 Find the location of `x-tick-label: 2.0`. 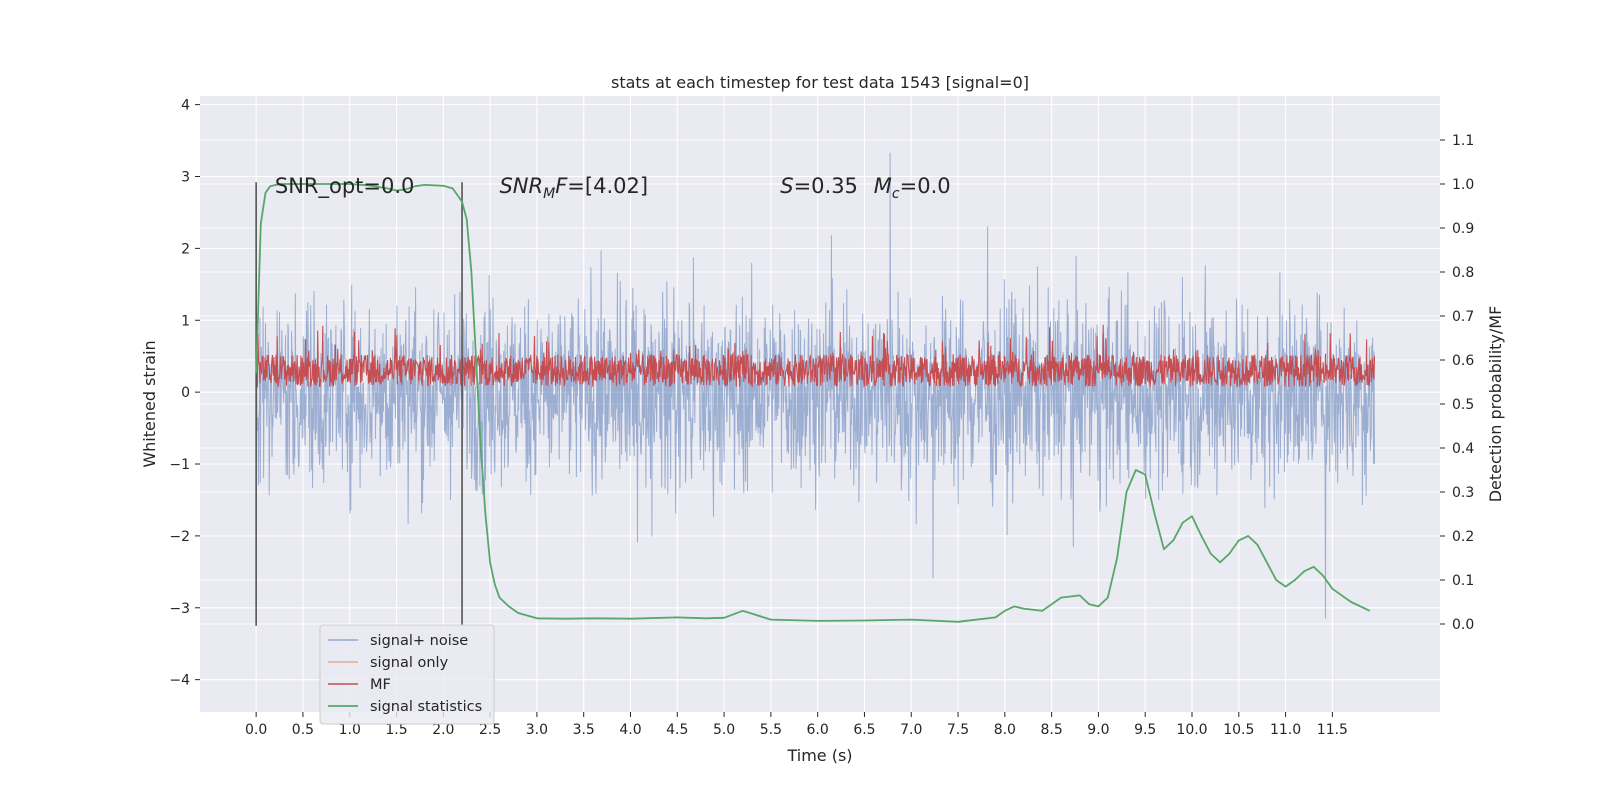

x-tick-label: 2.0 is located at coordinates (443, 730).